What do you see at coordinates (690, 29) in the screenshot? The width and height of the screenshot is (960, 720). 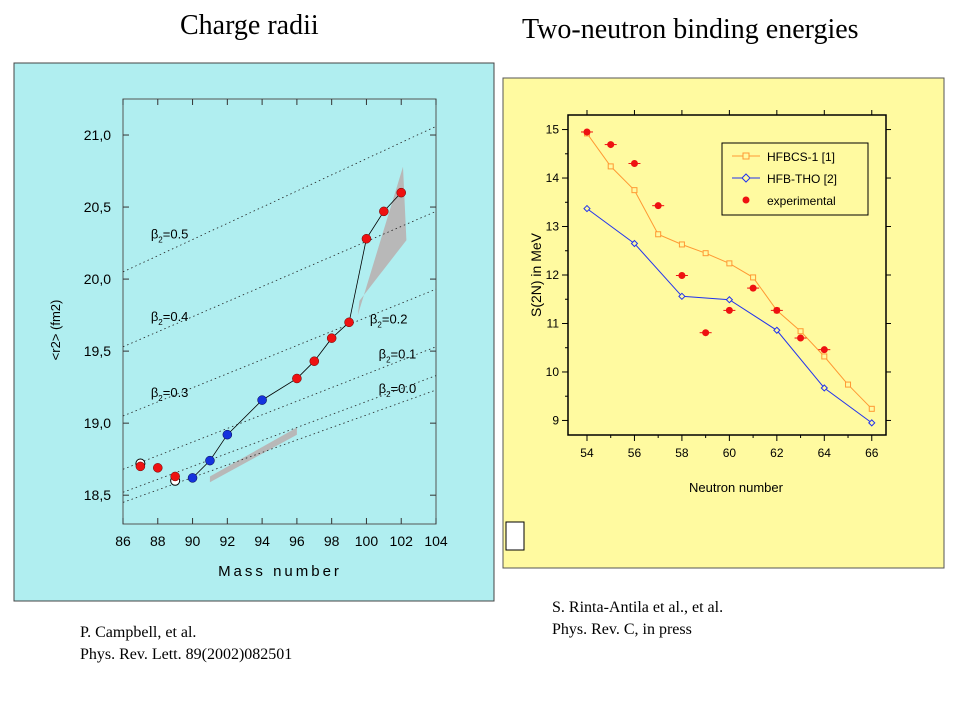 I see `right-chart-title: Two-neutron binding energies` at bounding box center [690, 29].